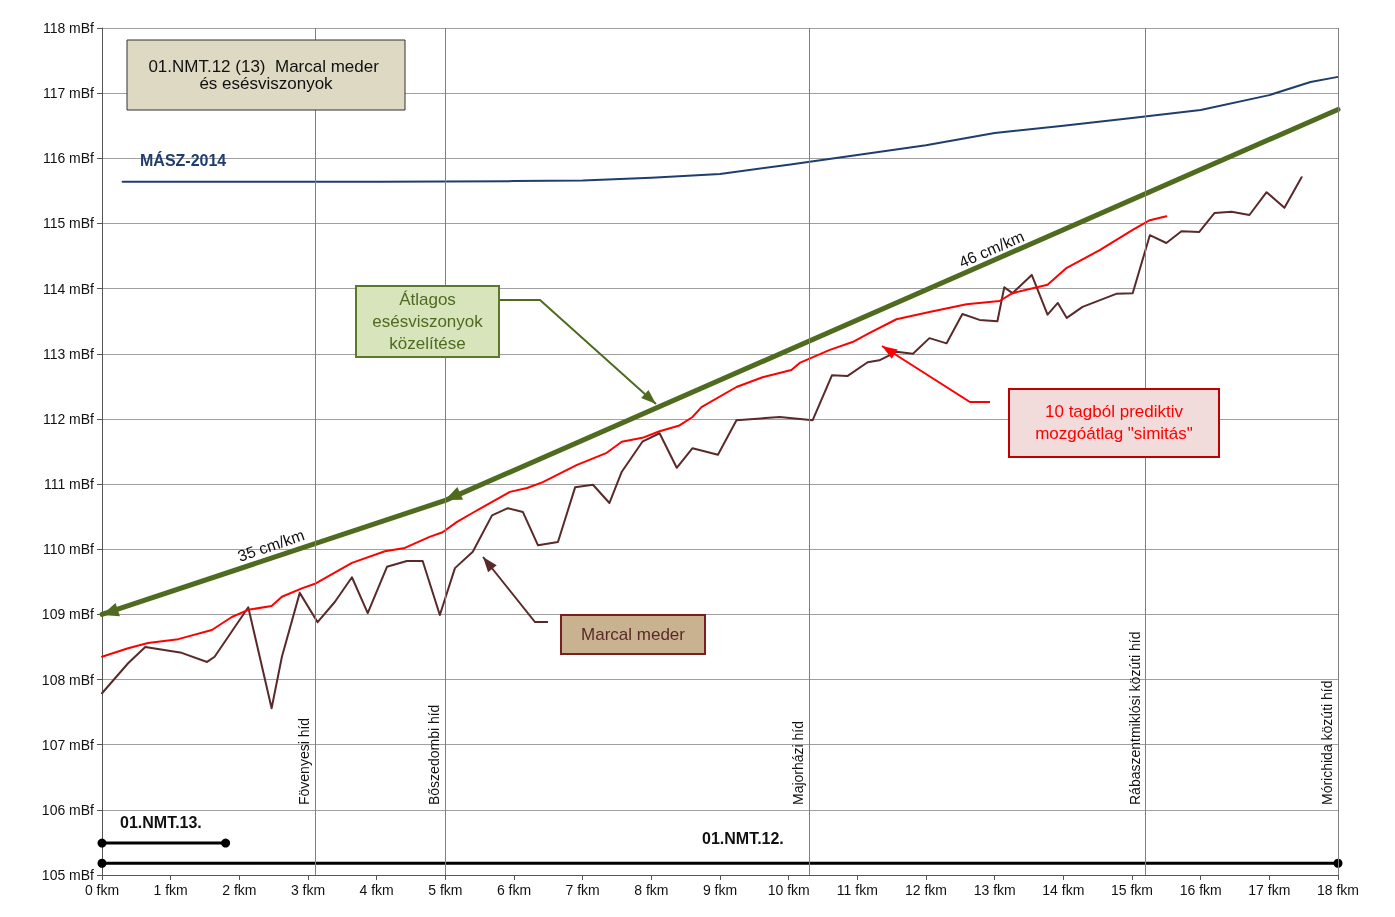 This screenshot has height=917, width=1395. What do you see at coordinates (69, 484) in the screenshot?
I see `y-tick-label: 111 mBf` at bounding box center [69, 484].